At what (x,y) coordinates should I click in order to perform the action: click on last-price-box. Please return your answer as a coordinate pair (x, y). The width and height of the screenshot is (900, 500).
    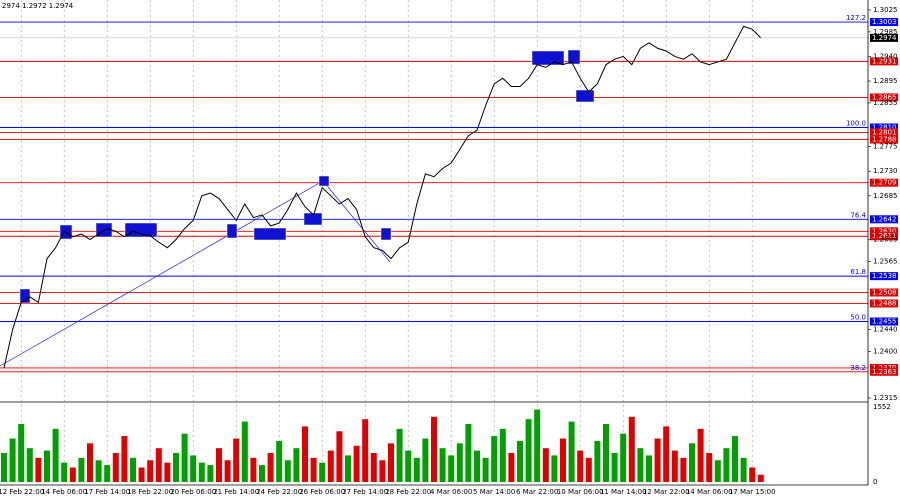
    Looking at the image, I should click on (884, 37).